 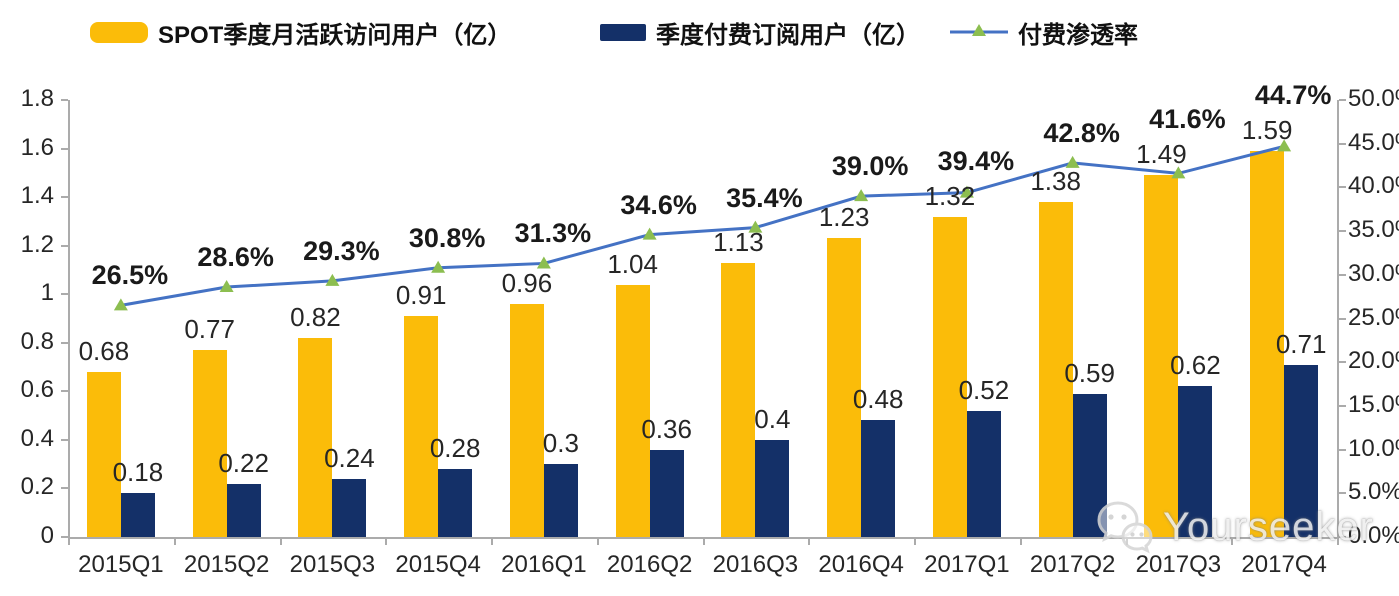 I want to click on x-axis-category-label: 2016Q4, so click(x=861, y=564).